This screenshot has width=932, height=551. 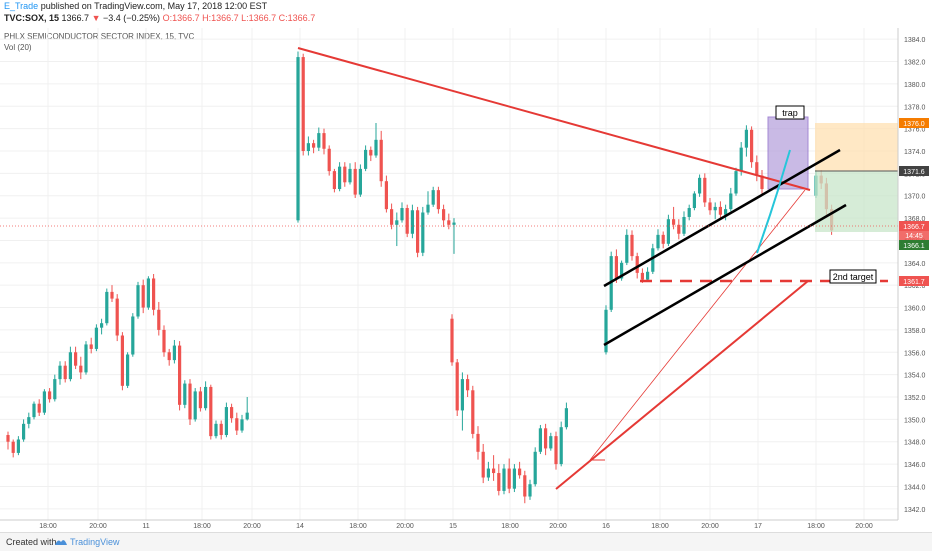 I want to click on tradingview-logo-icon, so click(x=61, y=542).